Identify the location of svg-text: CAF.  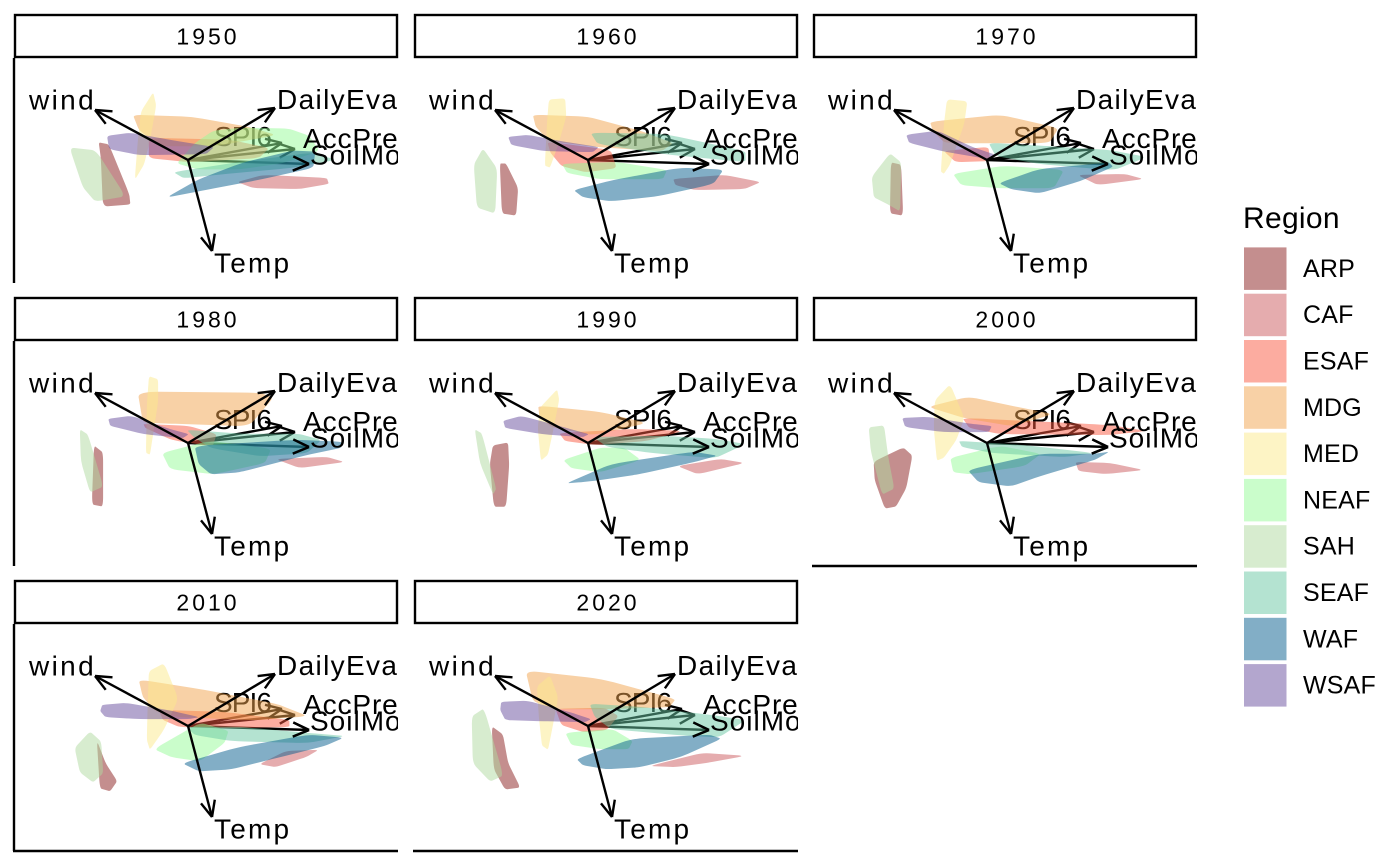
(1328, 315).